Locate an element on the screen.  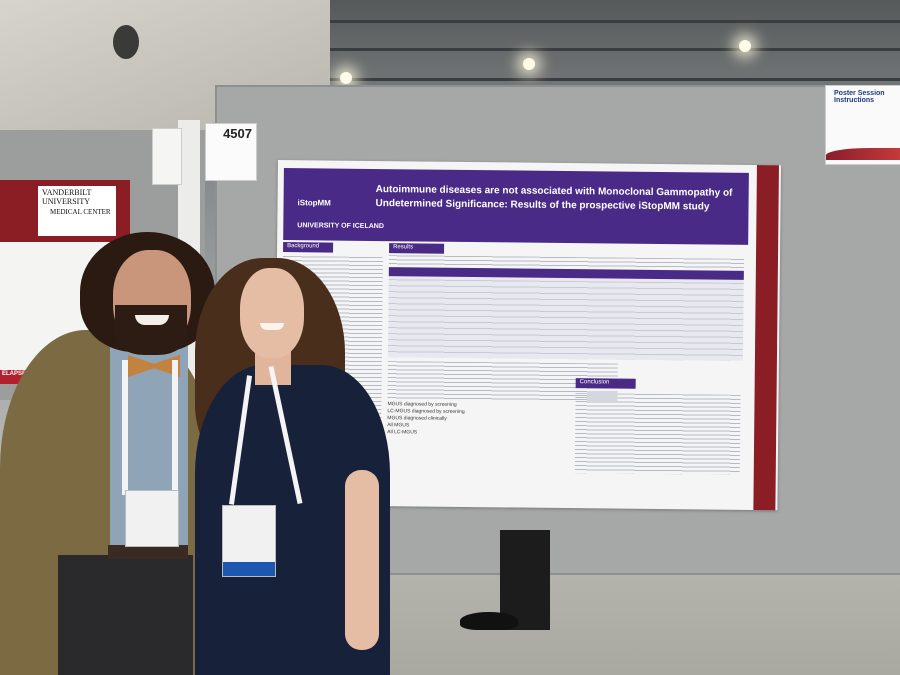
woman-name-badge is located at coordinates (249, 541).